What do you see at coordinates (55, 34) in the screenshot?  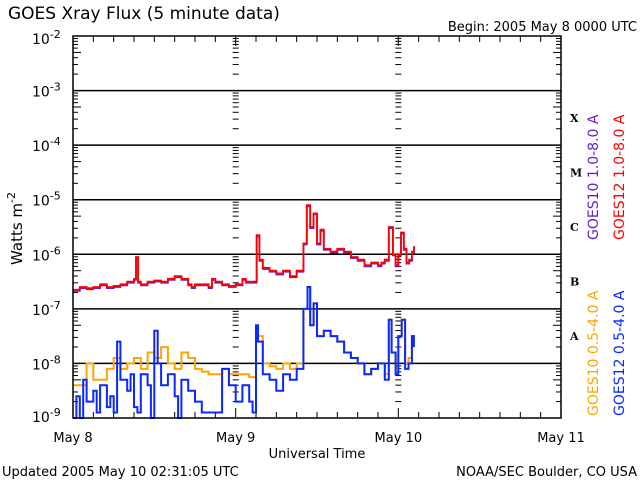 I see `y-tick-exp: -2` at bounding box center [55, 34].